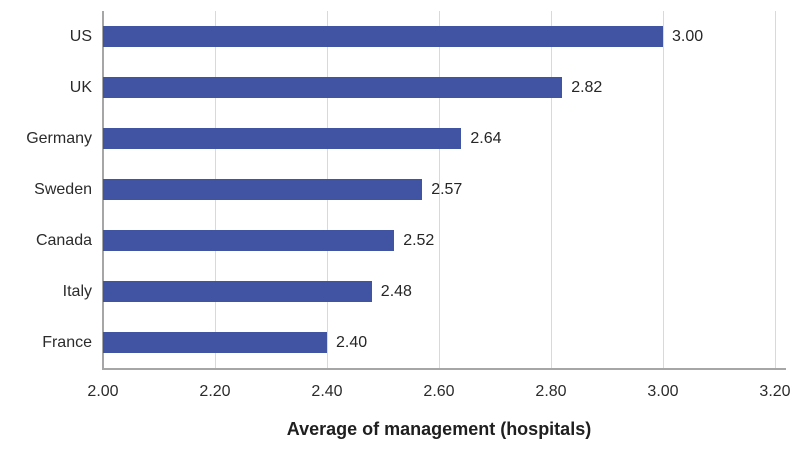 This screenshot has height=453, width=810. Describe the element at coordinates (688, 36) in the screenshot. I see `bar-value-label: 3.00` at that location.